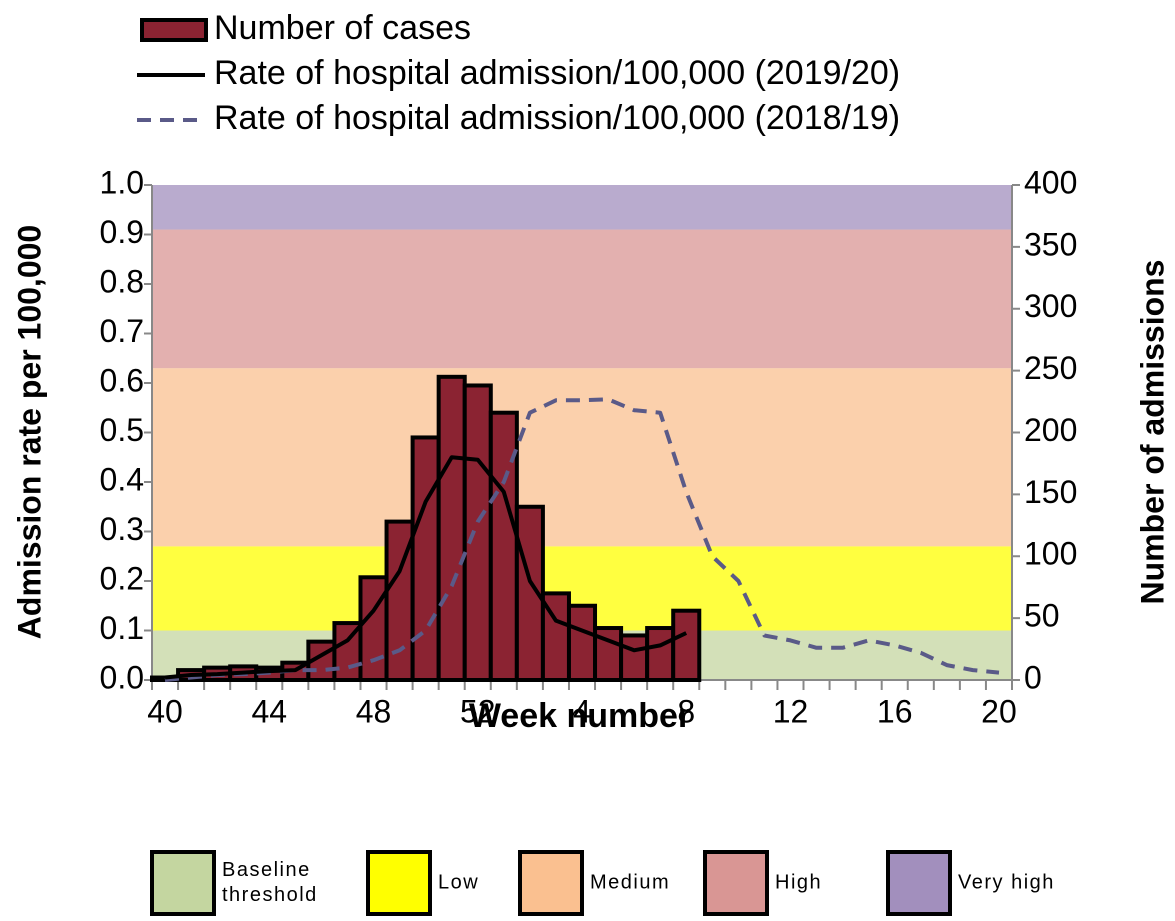 This screenshot has height=921, width=1175. What do you see at coordinates (895, 711) in the screenshot?
I see `x-tick-label: 16` at bounding box center [895, 711].